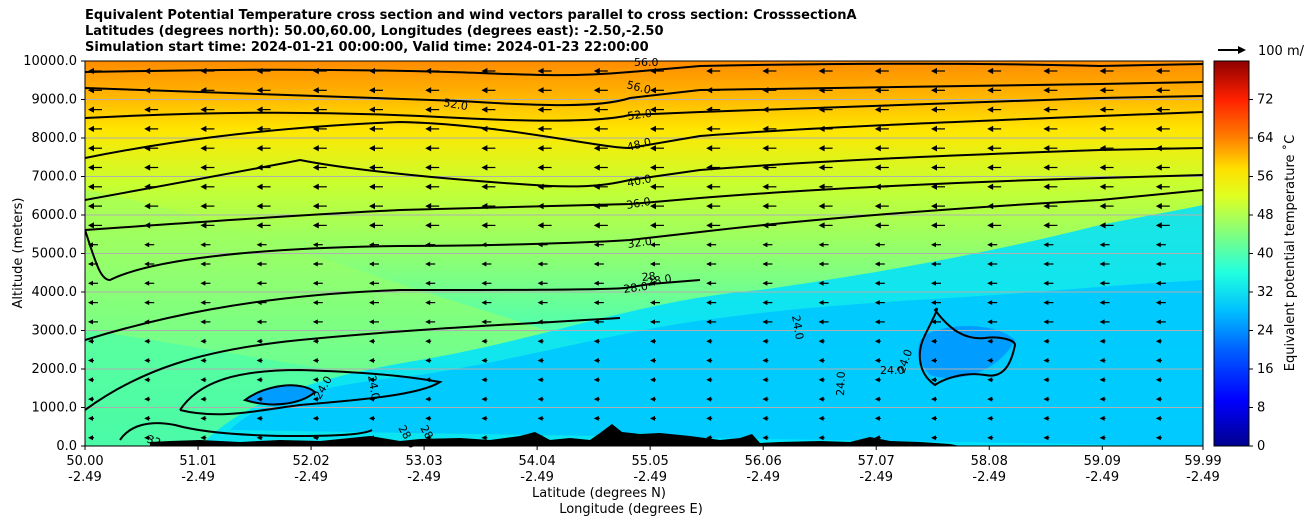 Image resolution: width=1308 pixels, height=526 pixels. What do you see at coordinates (640, 115) in the screenshot?
I see `contour-label-4: 52.0` at bounding box center [640, 115].